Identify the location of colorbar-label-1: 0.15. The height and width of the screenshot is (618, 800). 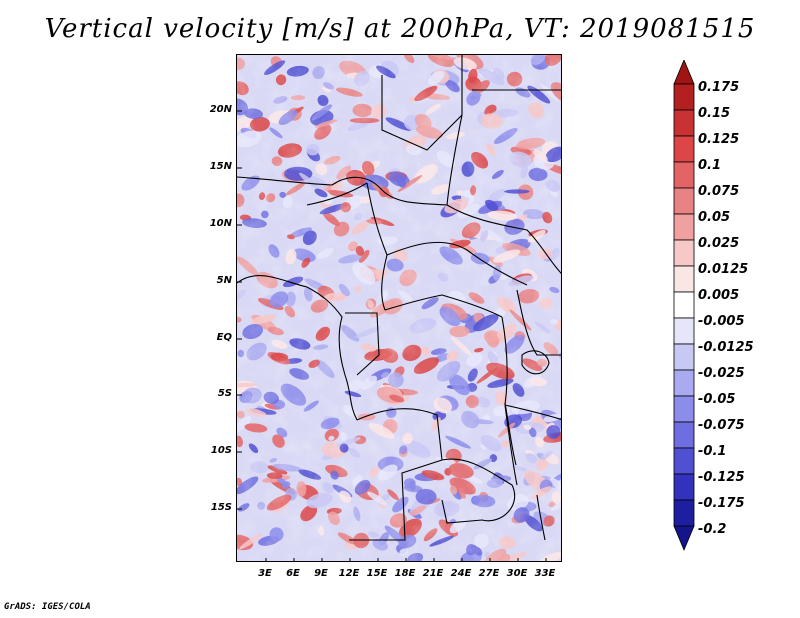
(714, 113).